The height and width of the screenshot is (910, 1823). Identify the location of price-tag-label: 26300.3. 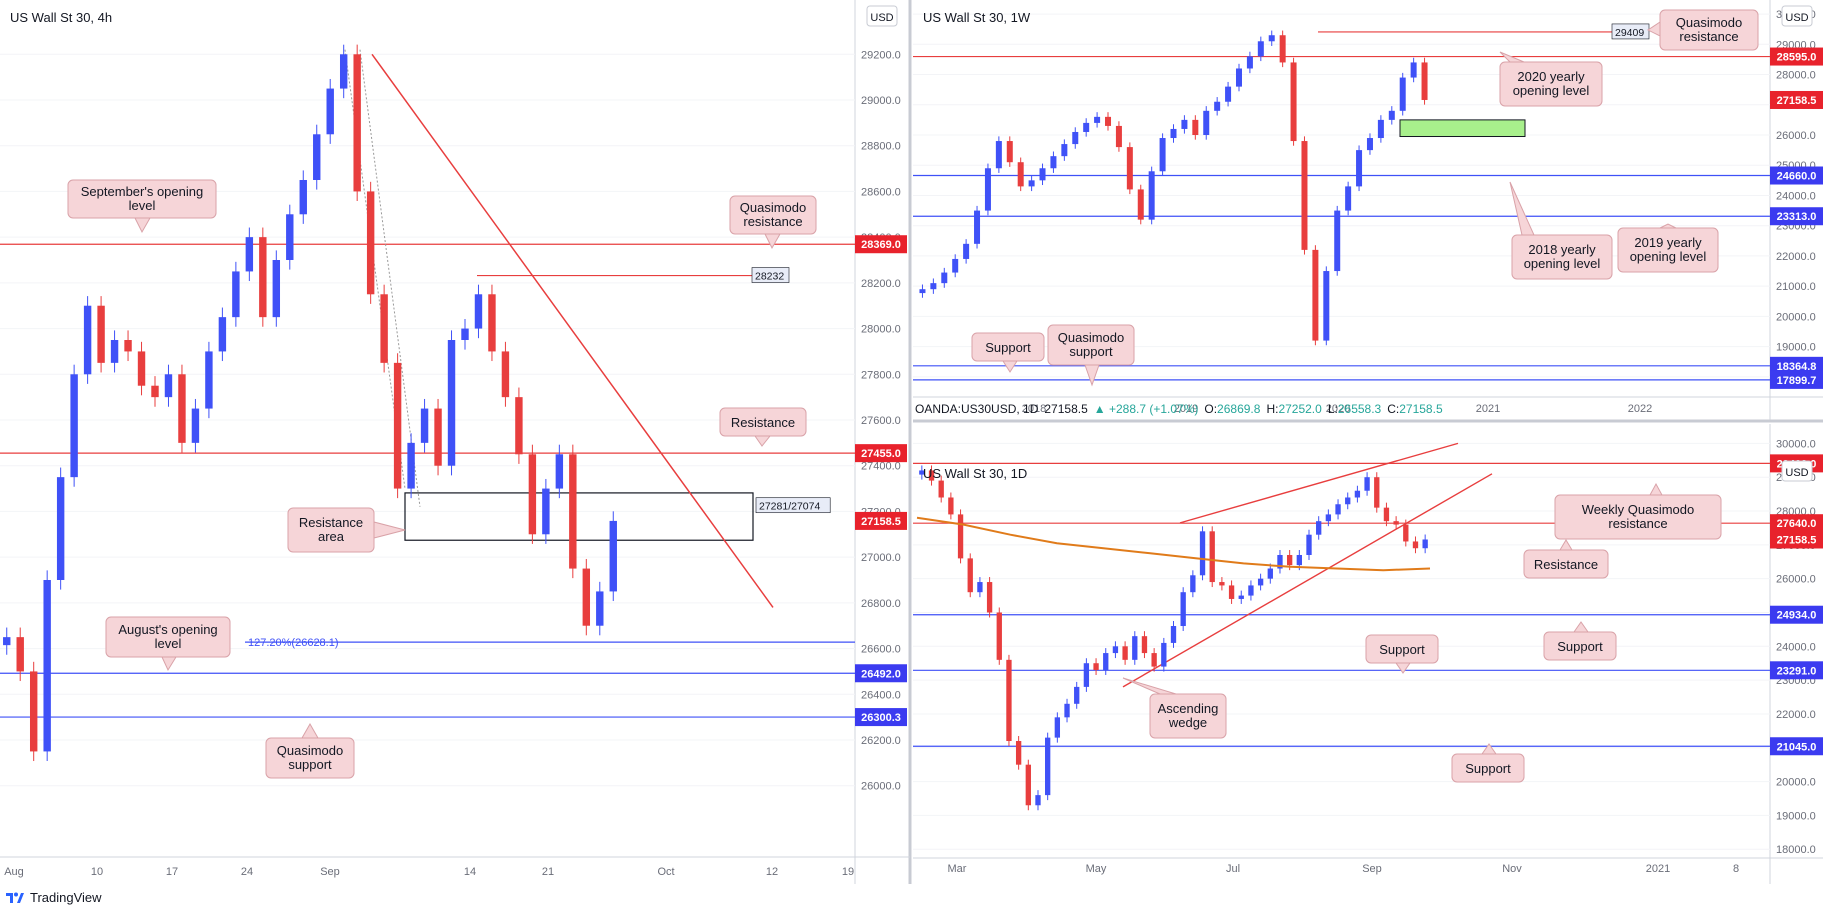
(881, 718).